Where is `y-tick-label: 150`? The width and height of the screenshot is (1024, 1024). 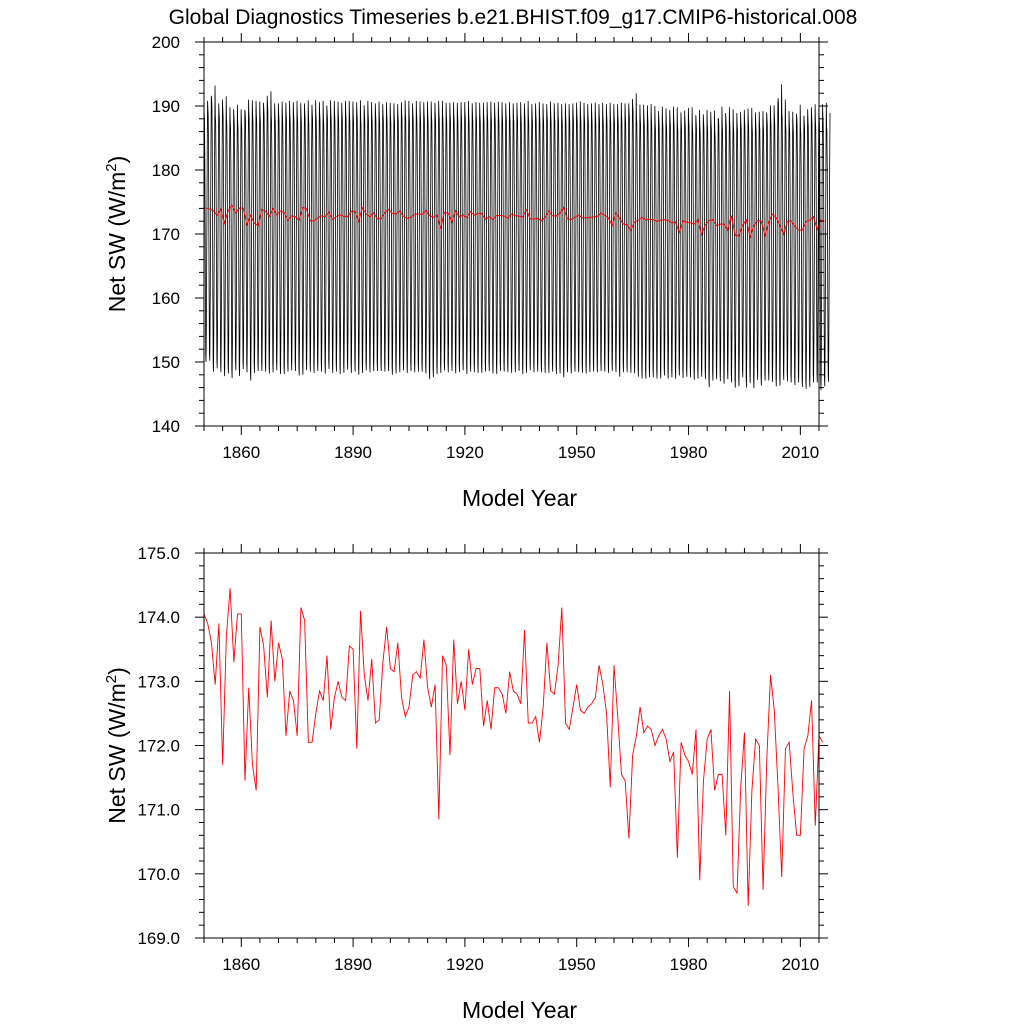
y-tick-label: 150 is located at coordinates (166, 362).